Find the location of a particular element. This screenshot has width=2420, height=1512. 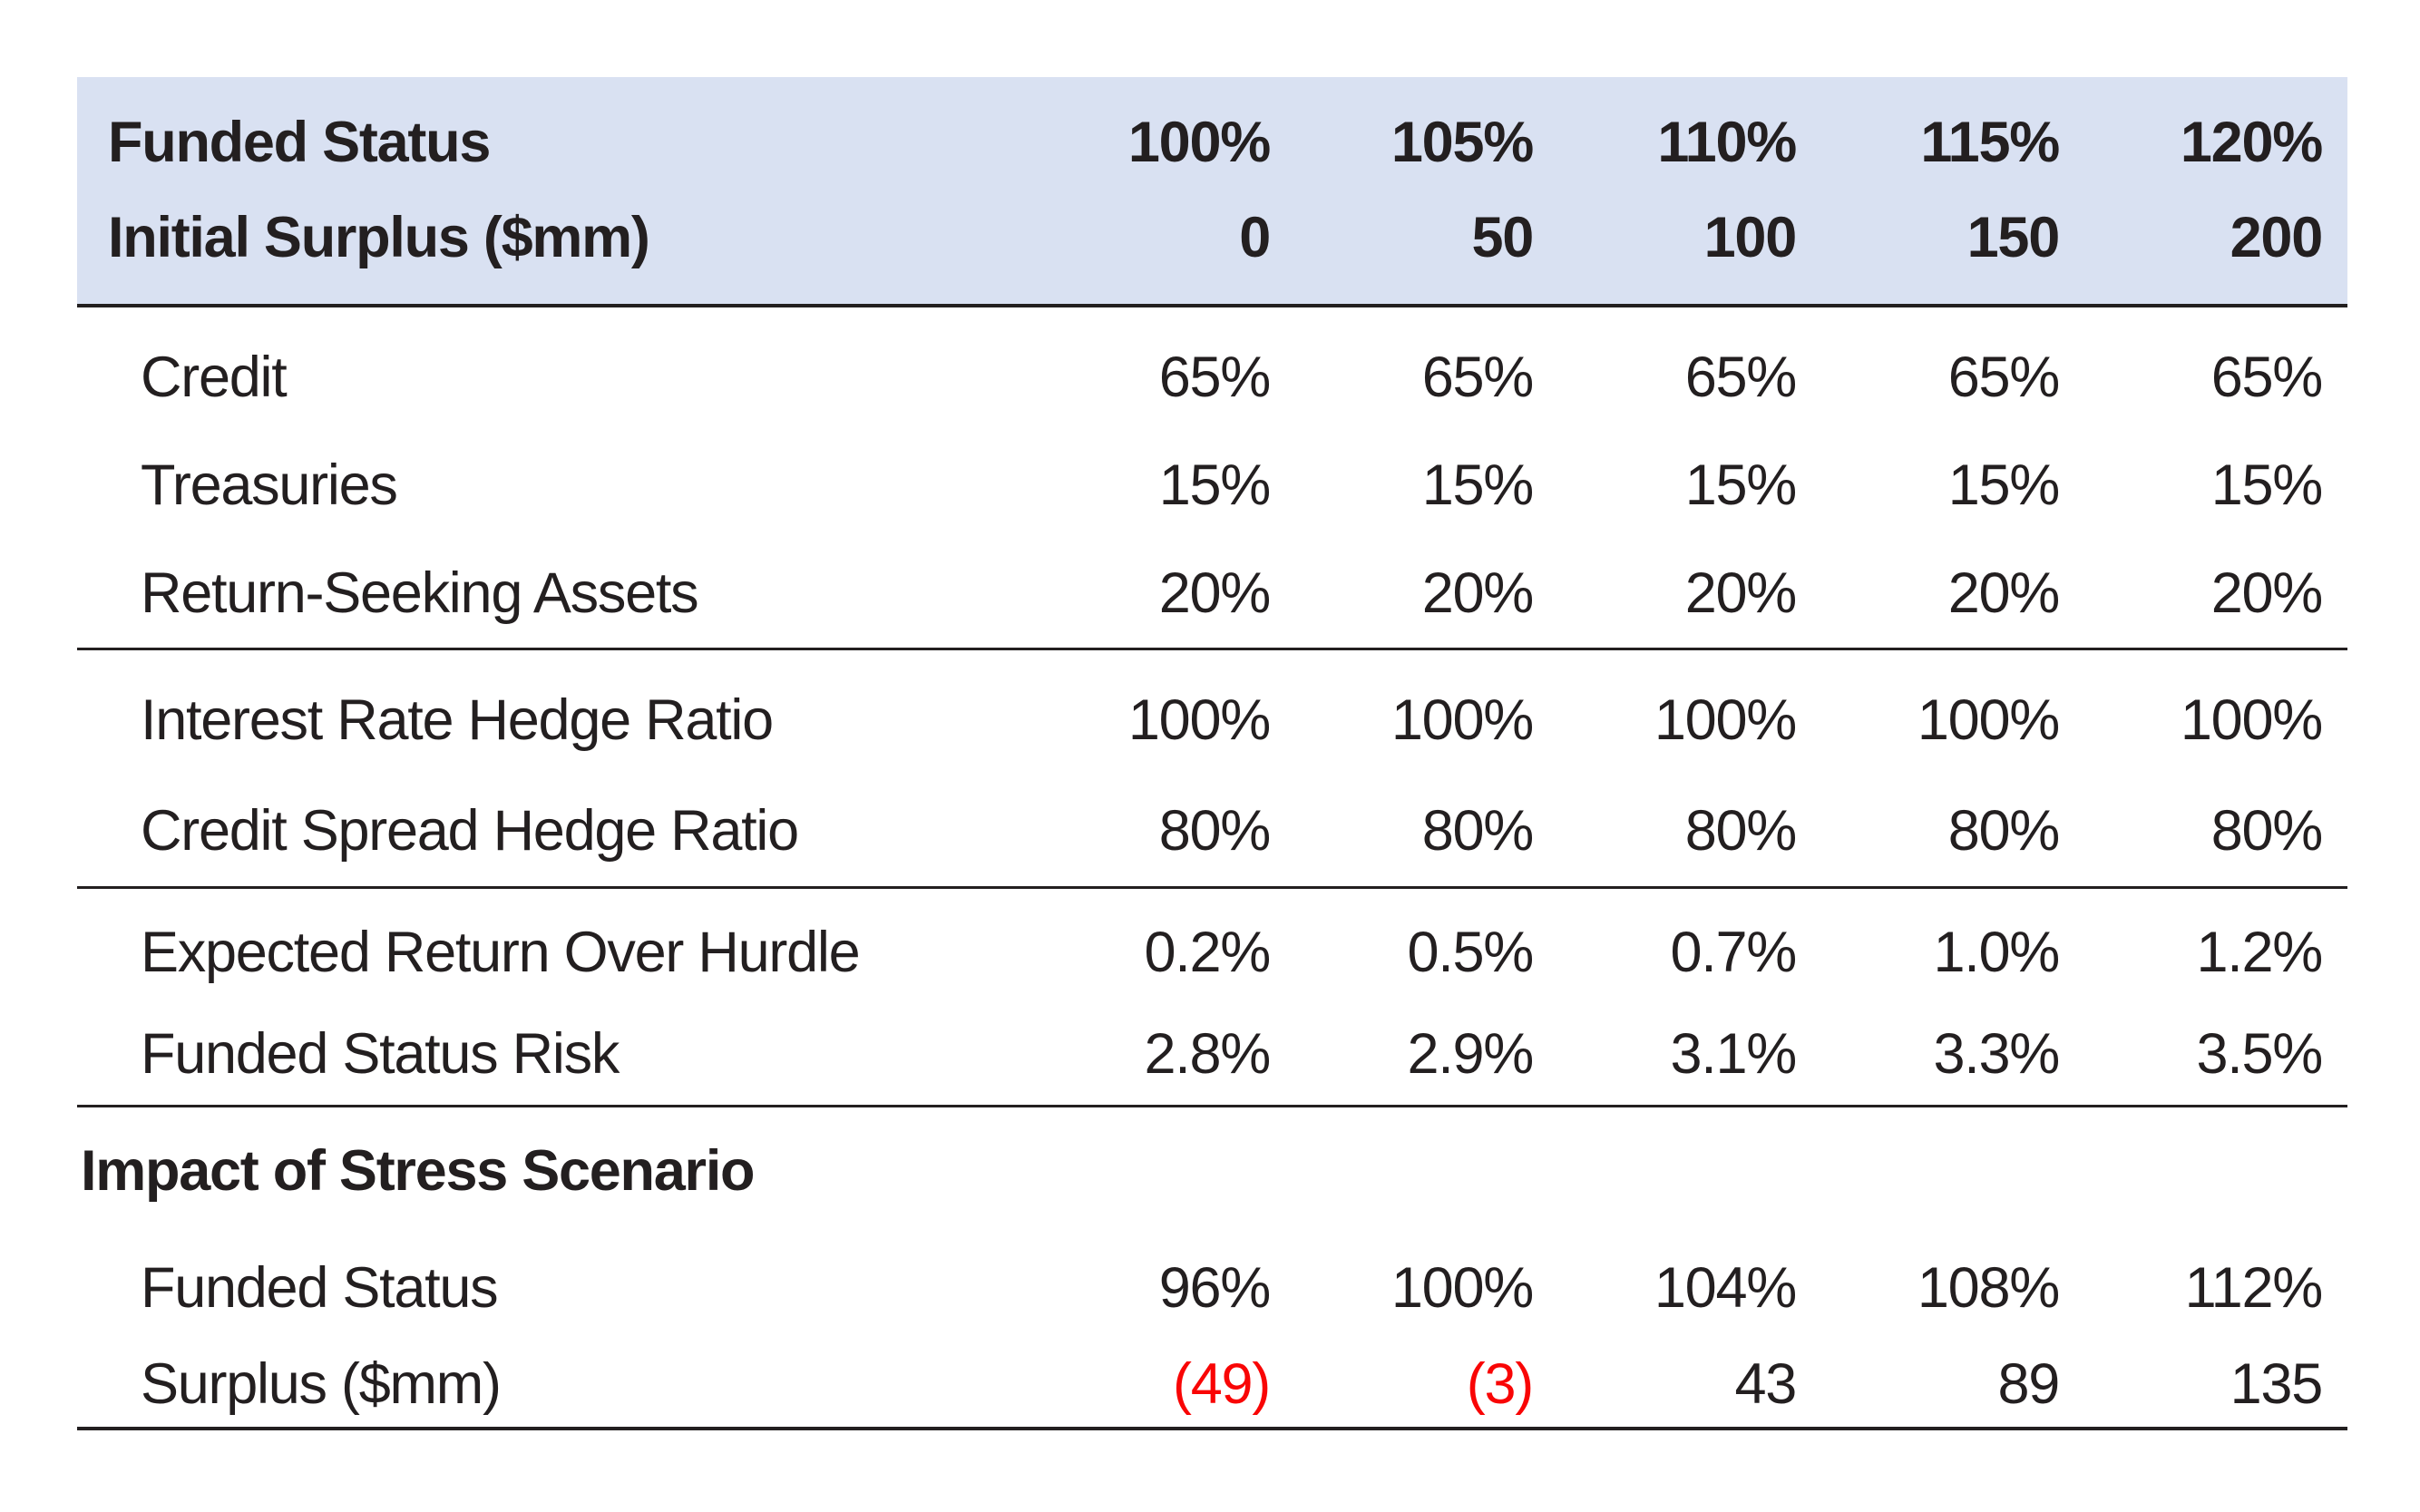

row-label: Return-Seeking Assets is located at coordinates (420, 593).